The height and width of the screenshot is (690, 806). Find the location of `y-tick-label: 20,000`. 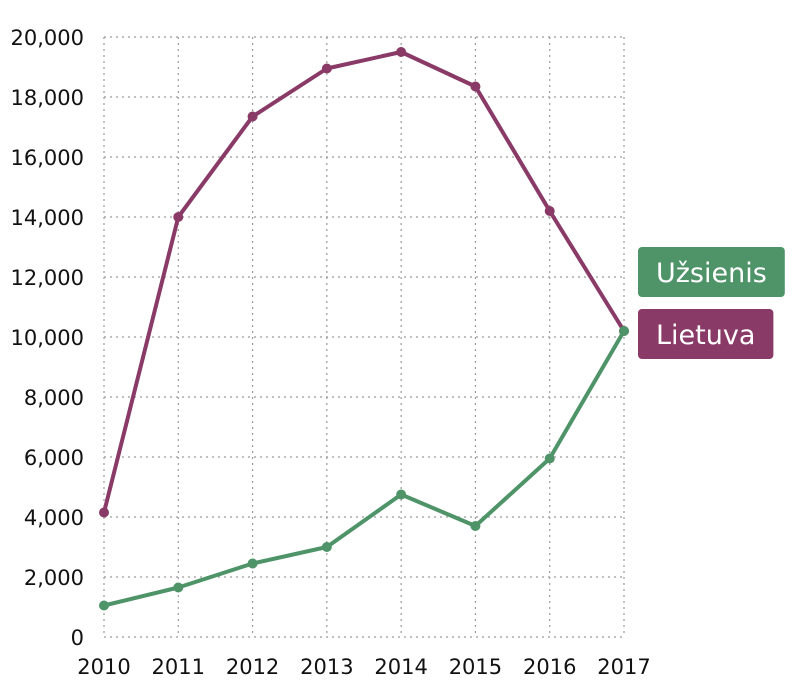

y-tick-label: 20,000 is located at coordinates (47, 38).